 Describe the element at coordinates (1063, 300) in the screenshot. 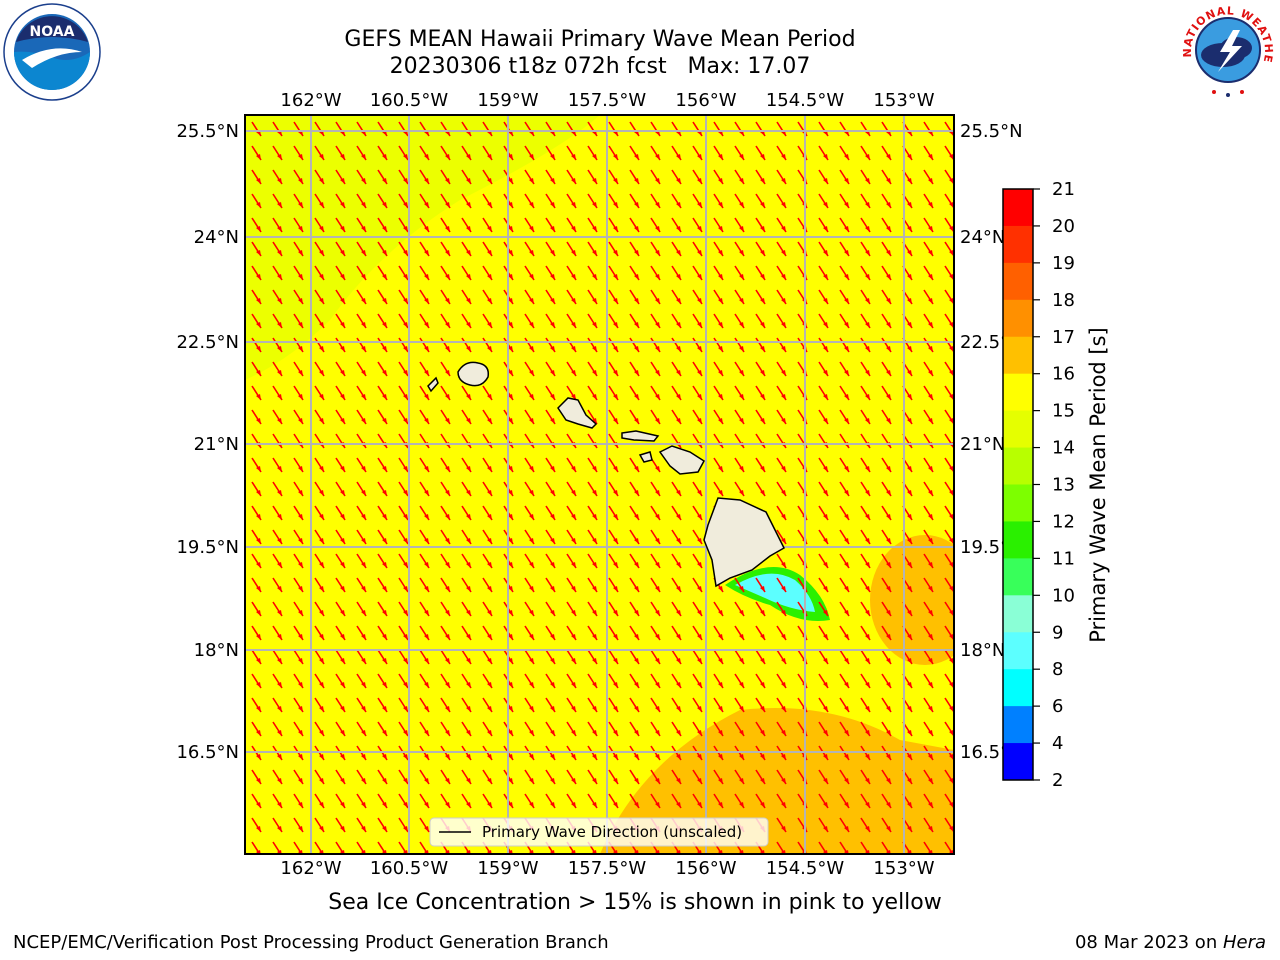

I see `colorbar-tick-label: 18` at that location.